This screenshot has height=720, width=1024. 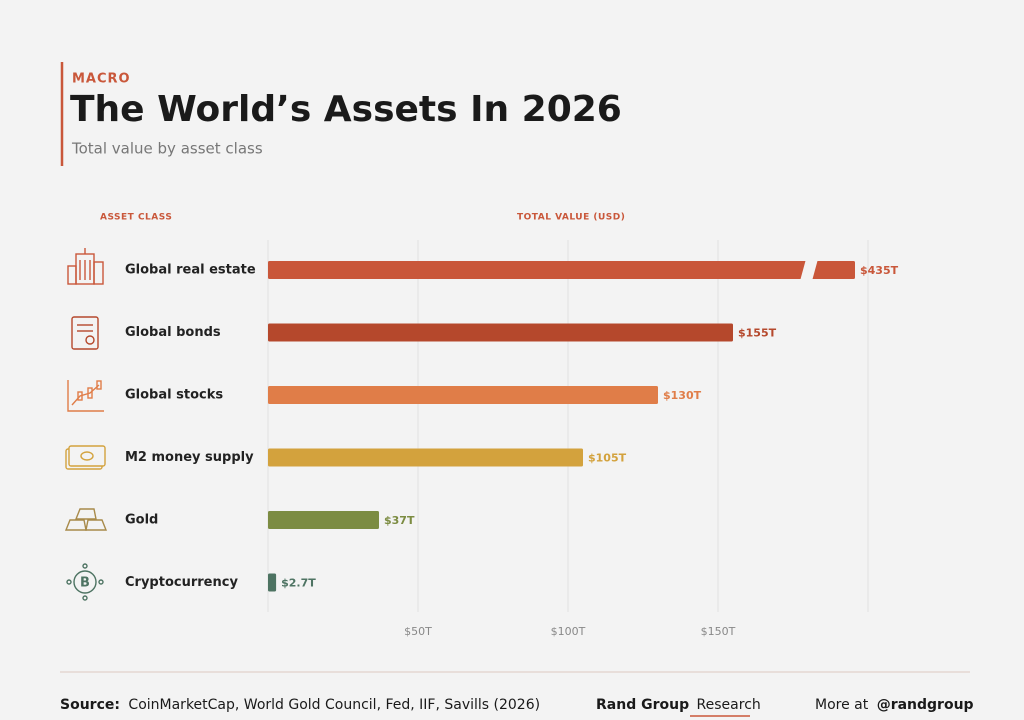 I want to click on brand-name: Rand Group, so click(x=642, y=705).